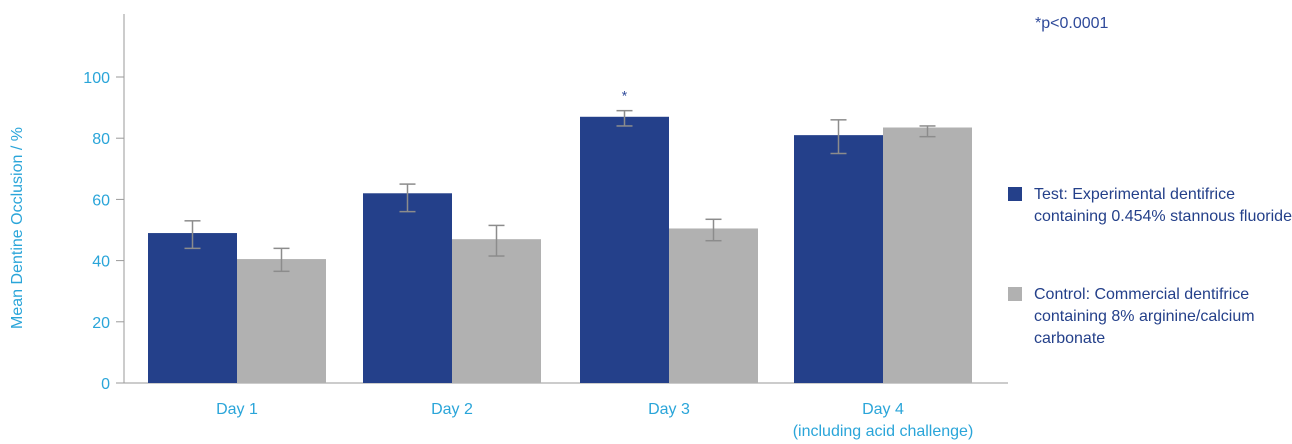  Describe the element at coordinates (237, 409) in the screenshot. I see `x-tick-label: Day 1` at that location.